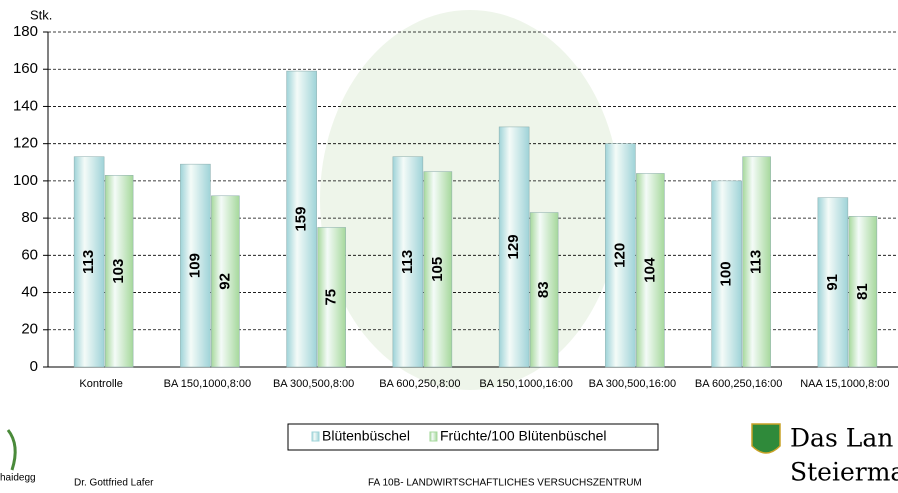 The width and height of the screenshot is (898, 493). Describe the element at coordinates (29, 254) in the screenshot. I see `y-tick-label: 60` at that location.